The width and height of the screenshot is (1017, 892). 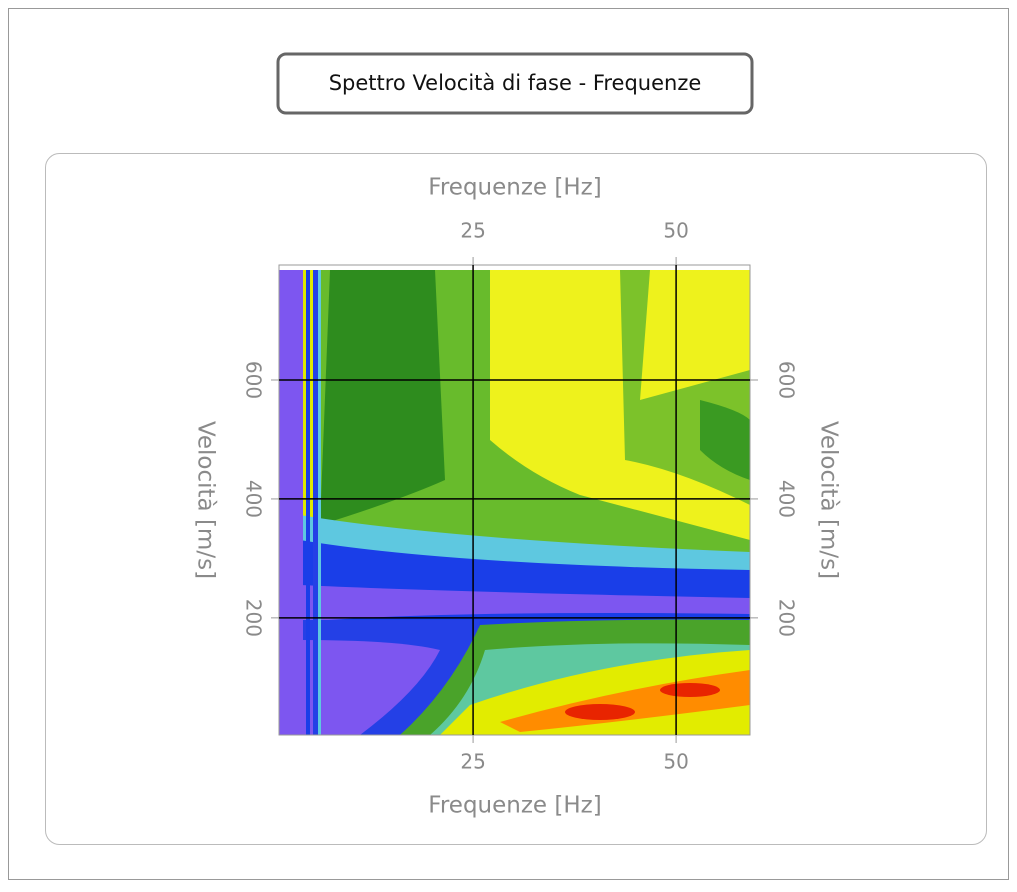 What do you see at coordinates (514, 188) in the screenshot?
I see `x-axis-label-top: Frequenze [Hz]` at bounding box center [514, 188].